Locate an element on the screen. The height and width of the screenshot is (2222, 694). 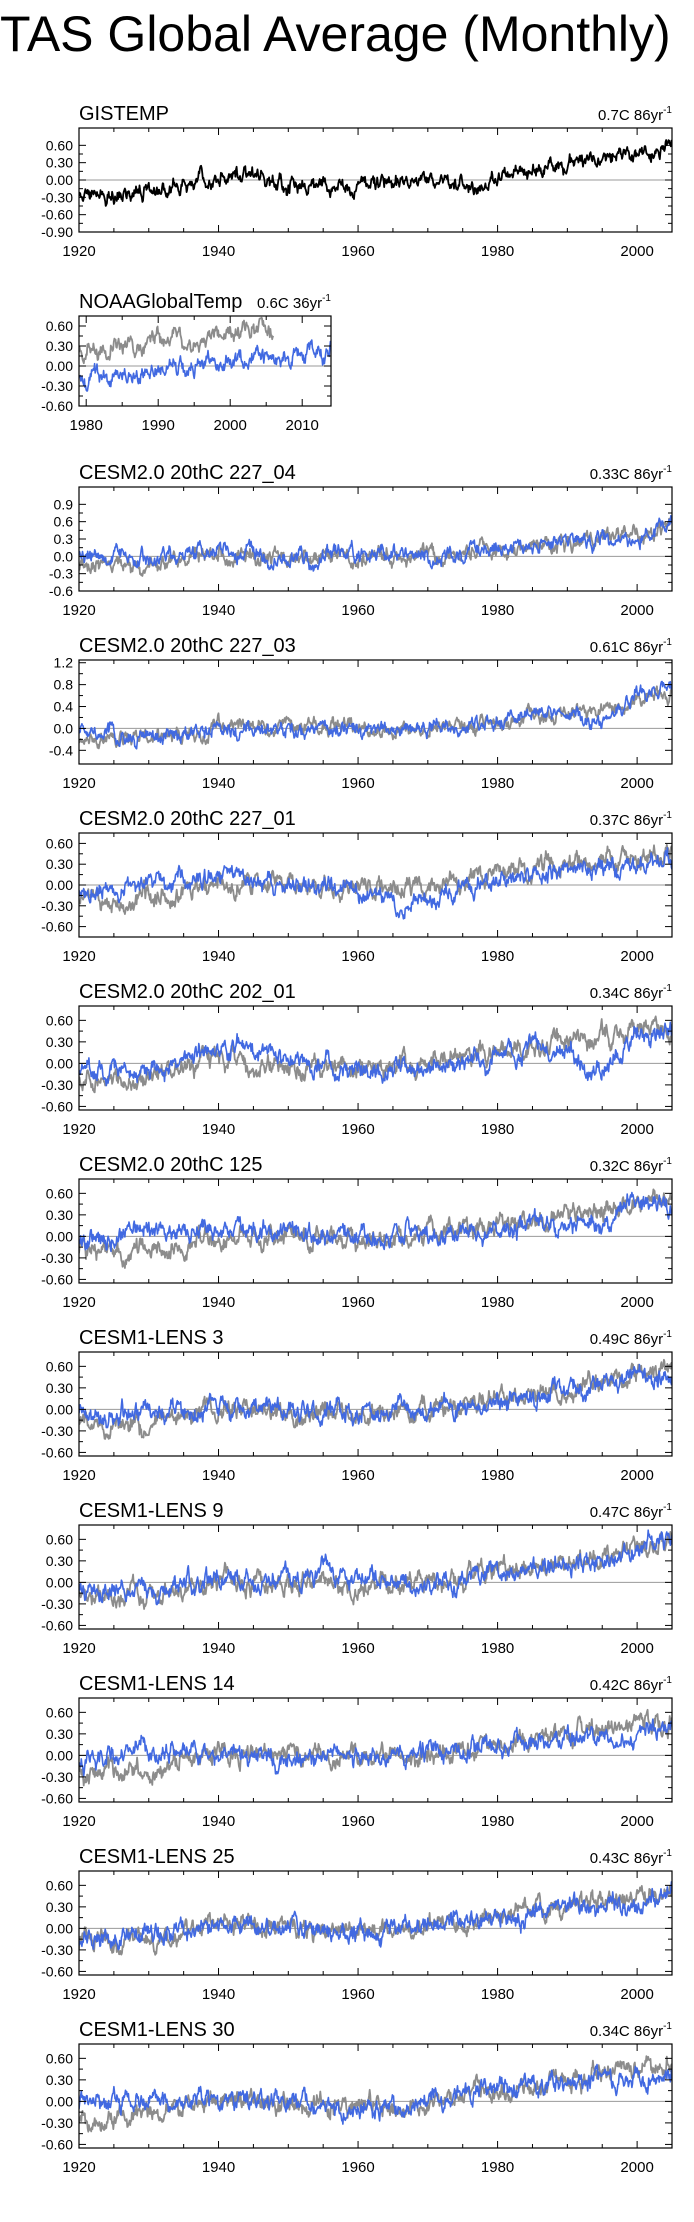
panel-title: CESM2.0 20thC 227_01 is located at coordinates (187, 819).